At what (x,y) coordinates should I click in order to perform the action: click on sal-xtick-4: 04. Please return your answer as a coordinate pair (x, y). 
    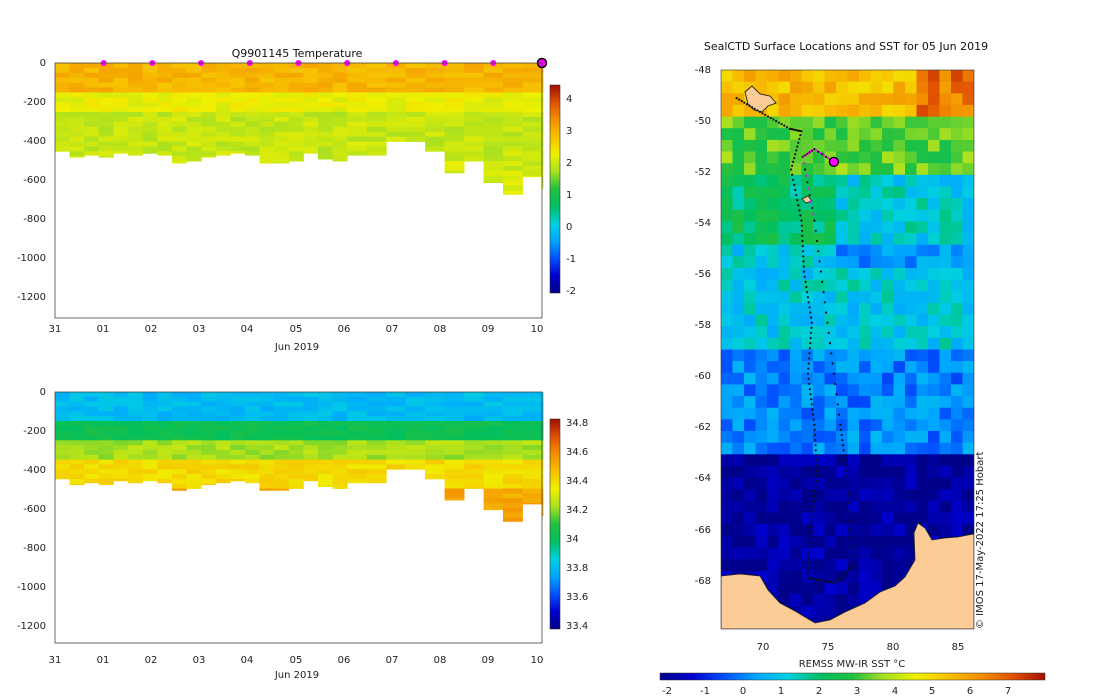
    Looking at the image, I should click on (247, 660).